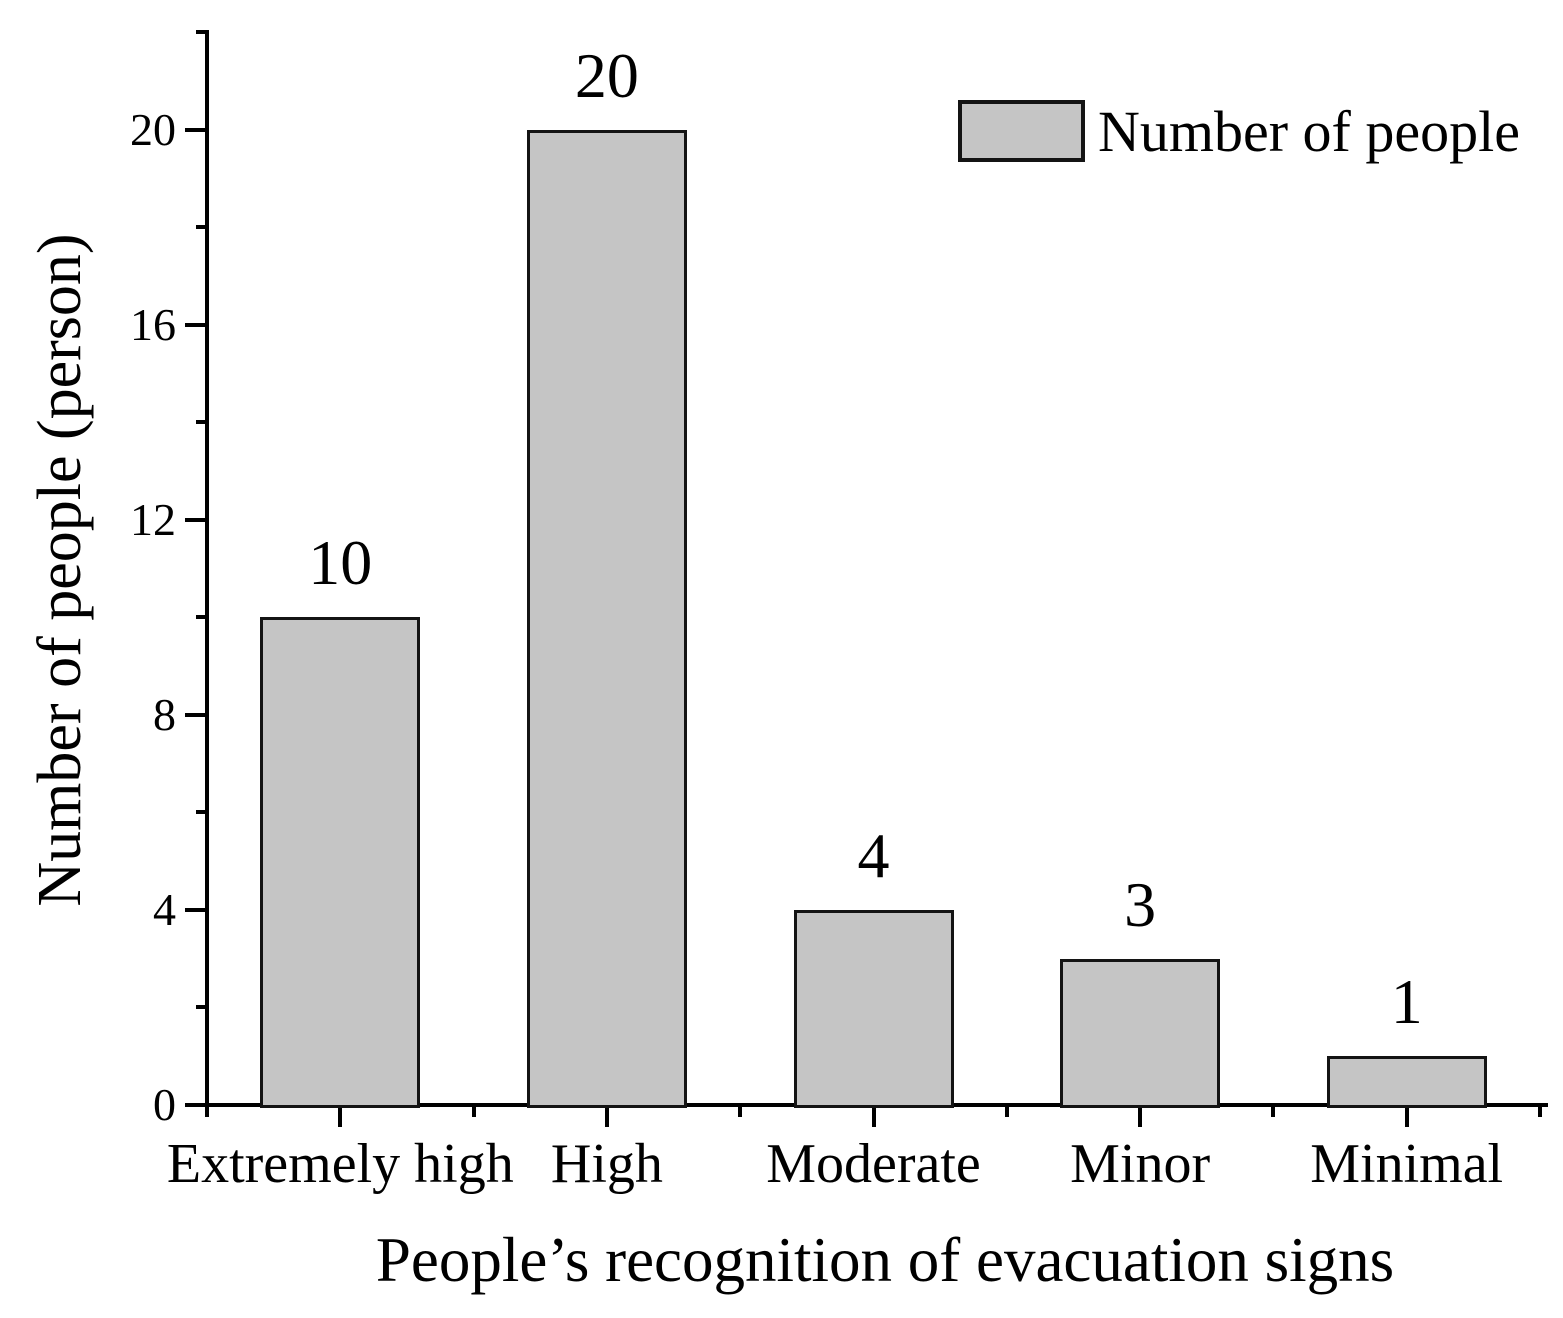  I want to click on bar-minor, so click(1140, 1033).